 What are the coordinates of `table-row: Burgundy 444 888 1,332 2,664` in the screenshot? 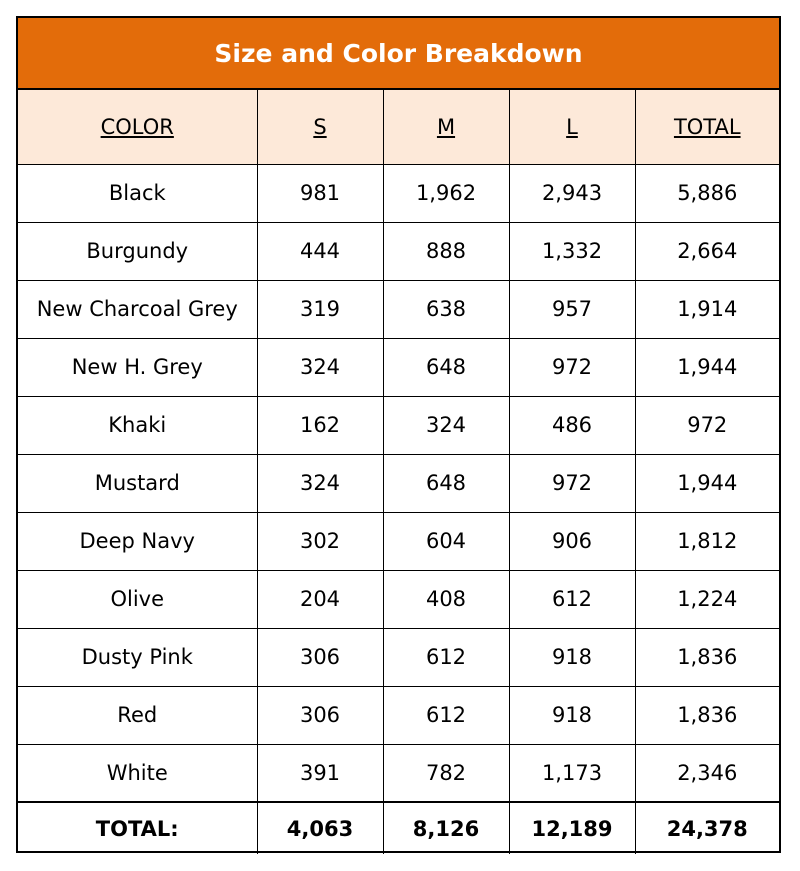 It's located at (398, 251).